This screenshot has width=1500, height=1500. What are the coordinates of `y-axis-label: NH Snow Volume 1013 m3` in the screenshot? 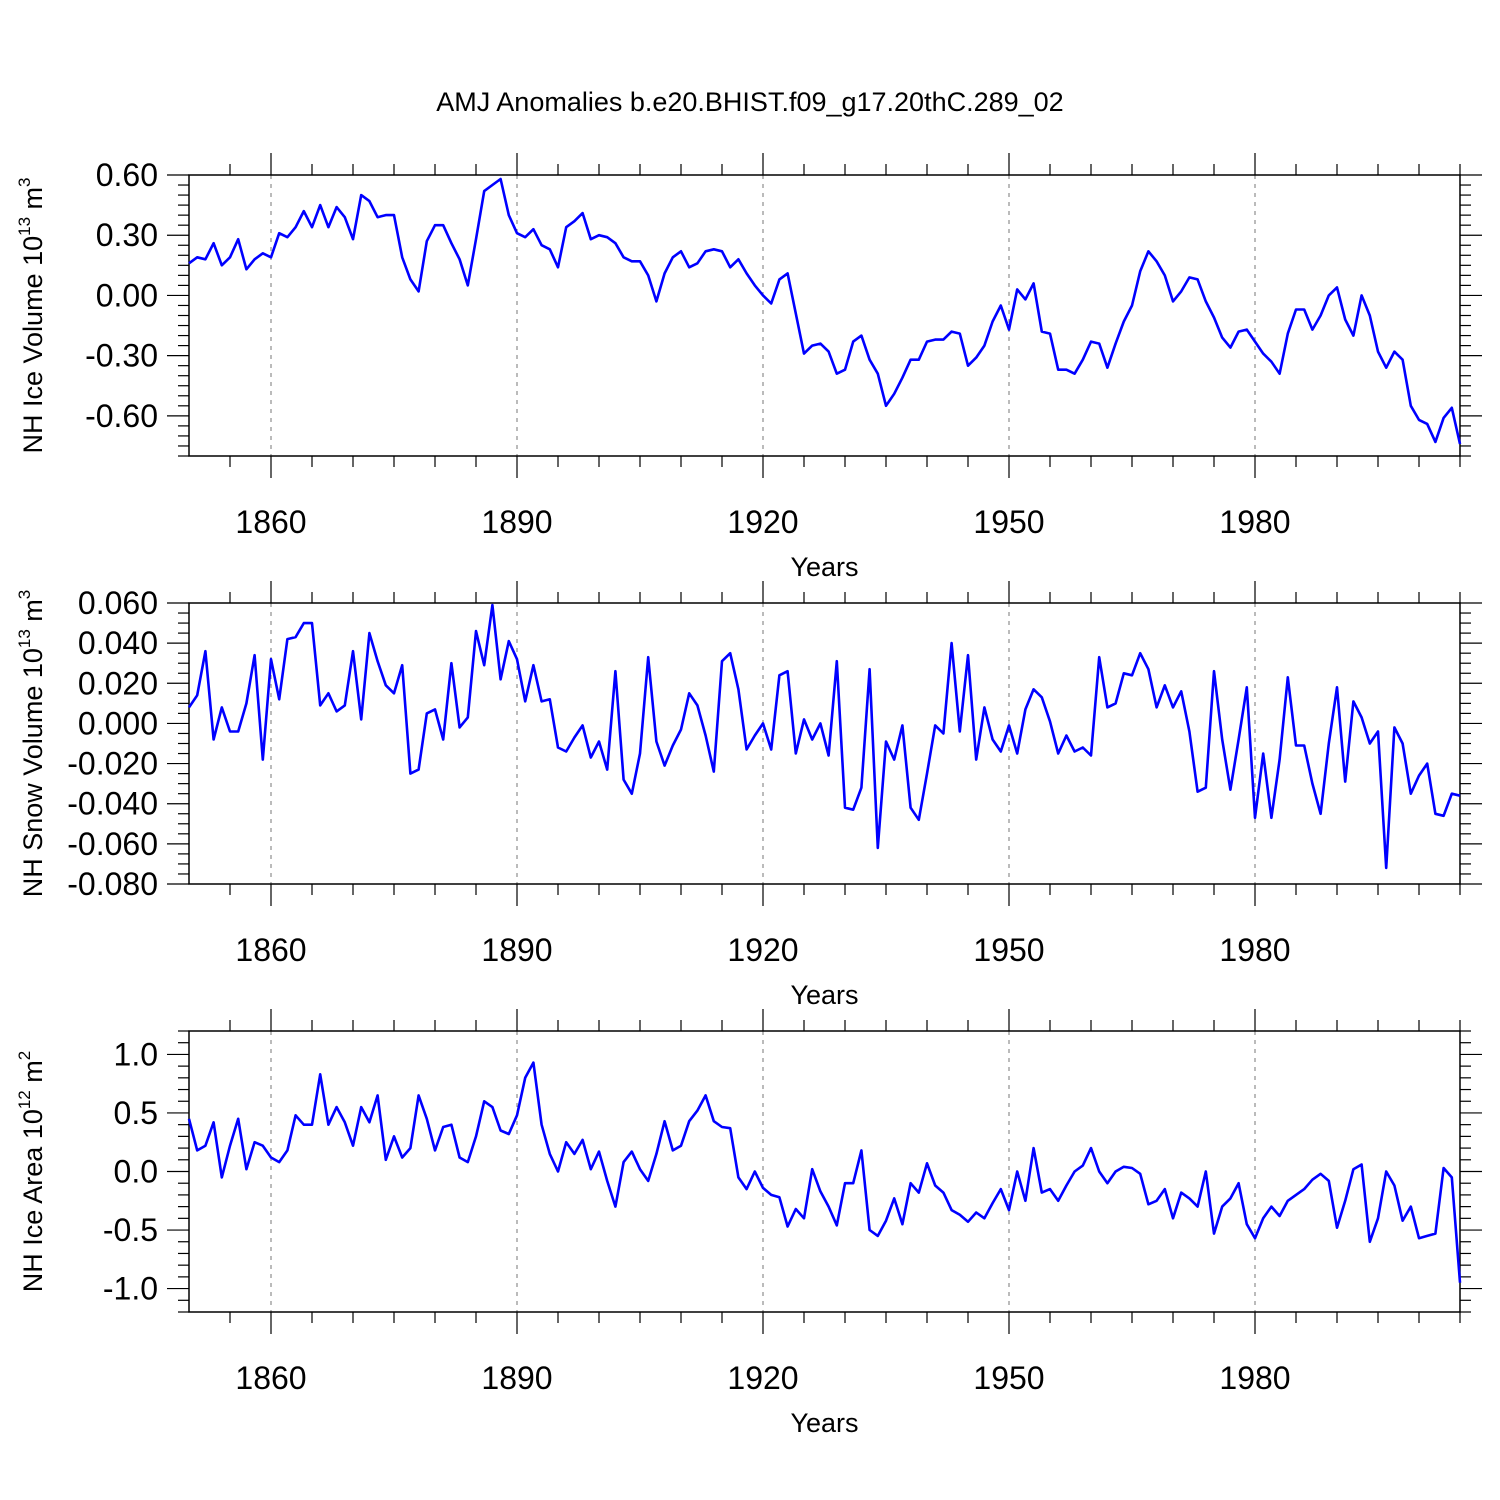 It's located at (31, 744).